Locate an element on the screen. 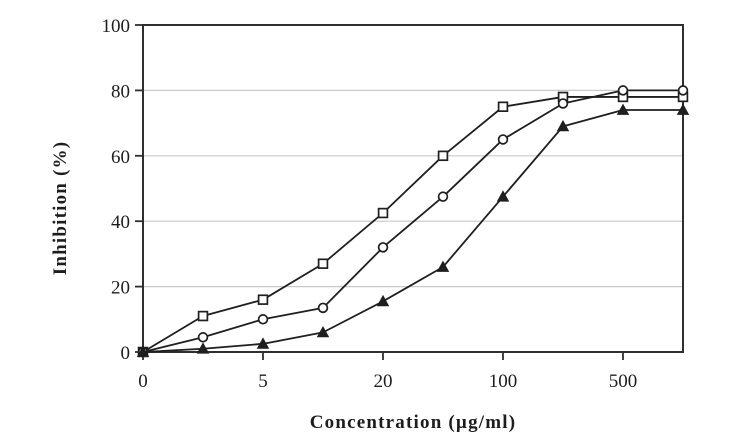 This screenshot has width=738, height=440. y-tick-label: 60 is located at coordinates (120, 157).